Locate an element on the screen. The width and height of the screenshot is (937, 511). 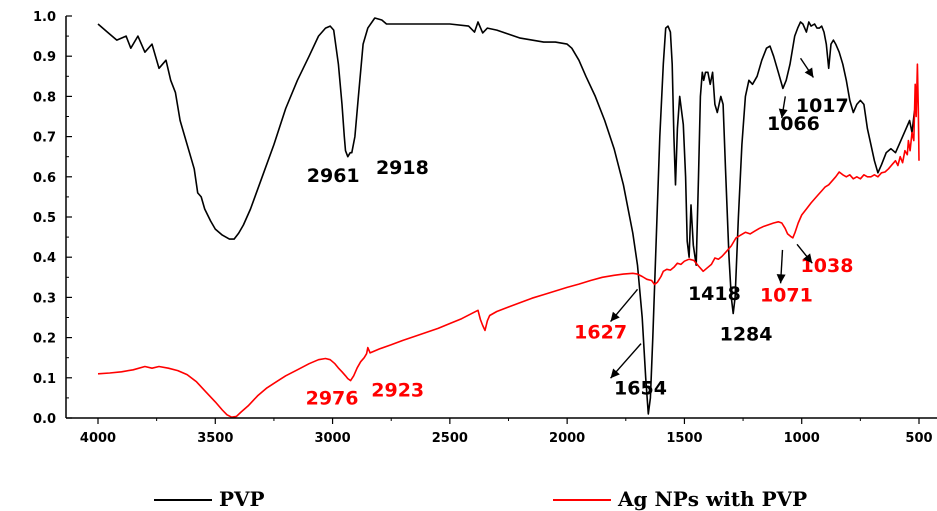
peak-label-2918: 2918 is located at coordinates (402, 168).